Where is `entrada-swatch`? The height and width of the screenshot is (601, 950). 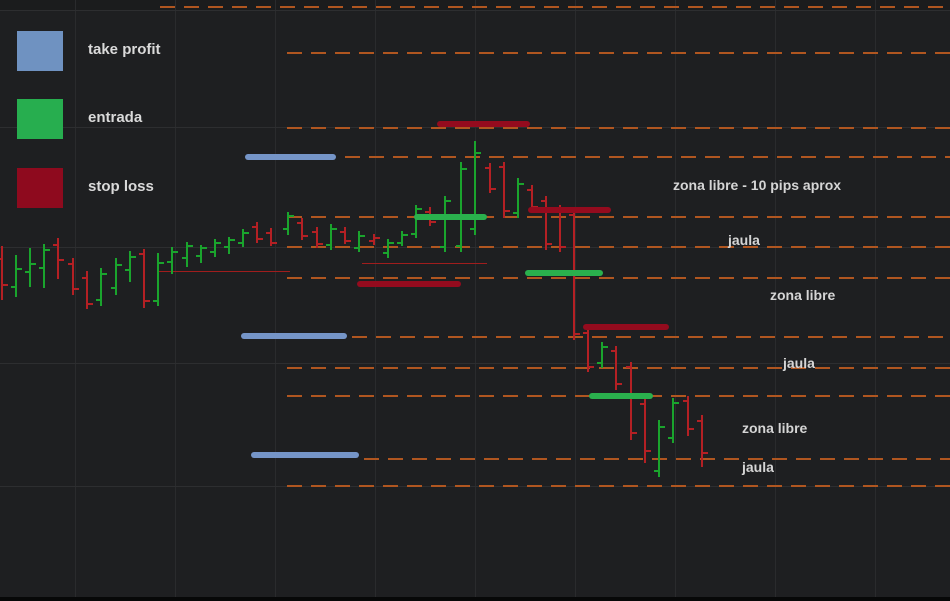
entrada-swatch is located at coordinates (40, 119).